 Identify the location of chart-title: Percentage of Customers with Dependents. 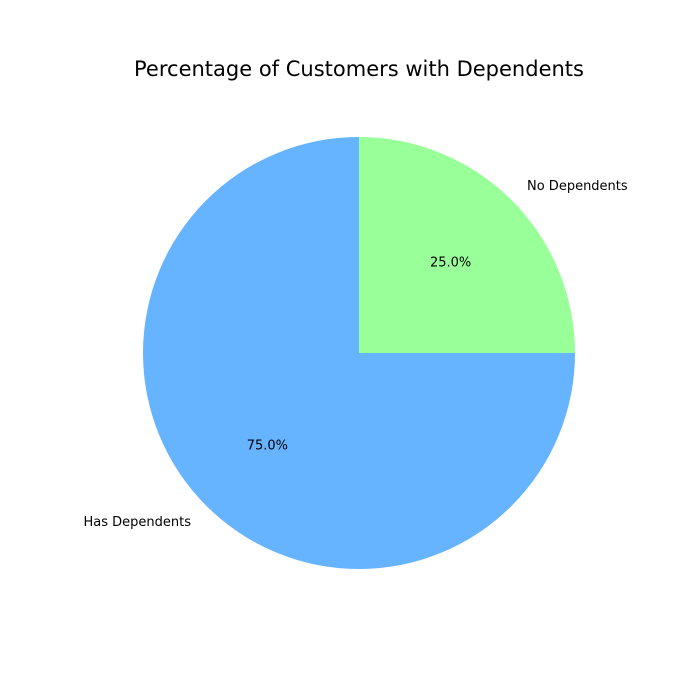
(359, 69).